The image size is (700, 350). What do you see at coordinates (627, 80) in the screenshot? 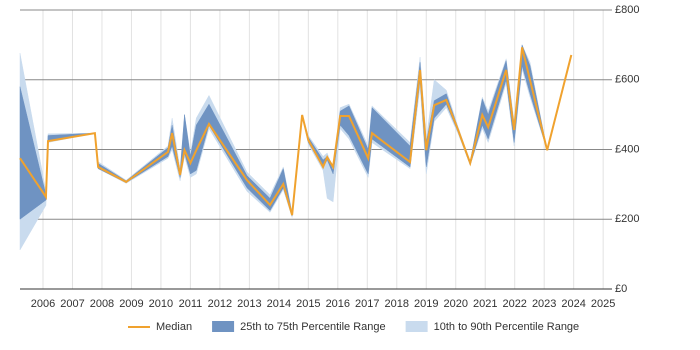
I see `y-tick-label: £600` at bounding box center [627, 80].